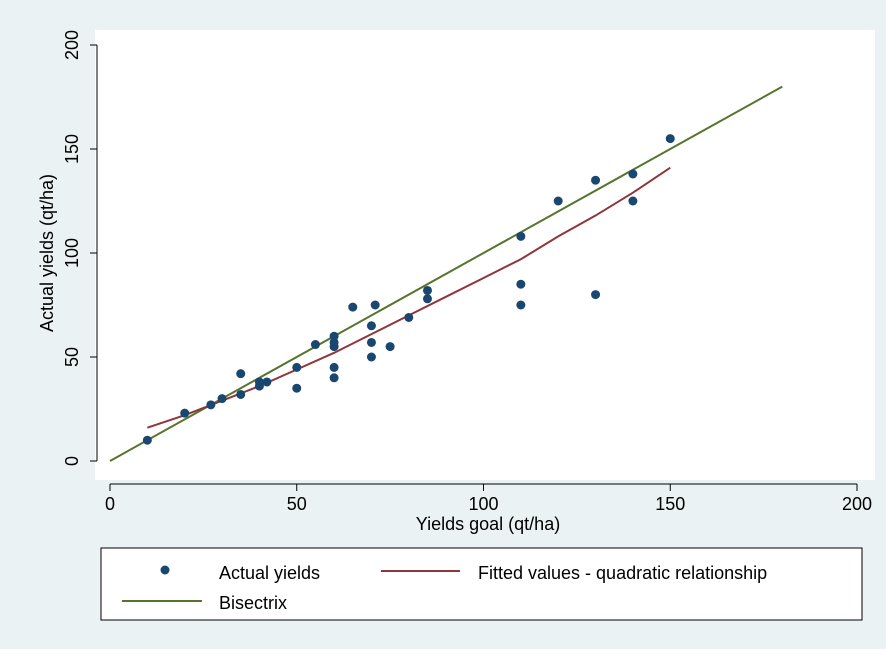 This screenshot has height=654, width=886. Describe the element at coordinates (857, 504) in the screenshot. I see `x-tick-label: 200` at that location.